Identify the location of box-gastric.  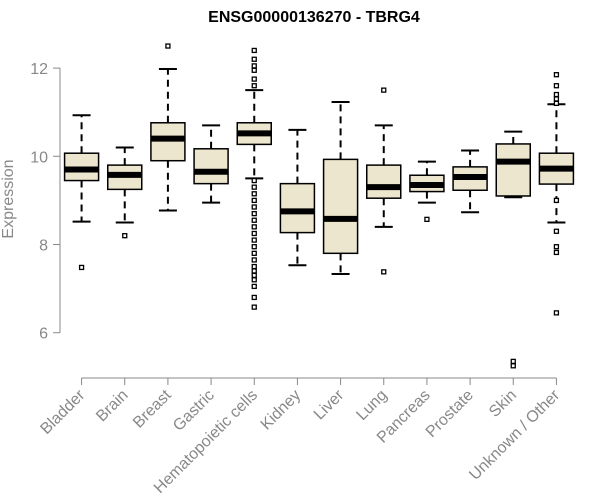
(211, 164).